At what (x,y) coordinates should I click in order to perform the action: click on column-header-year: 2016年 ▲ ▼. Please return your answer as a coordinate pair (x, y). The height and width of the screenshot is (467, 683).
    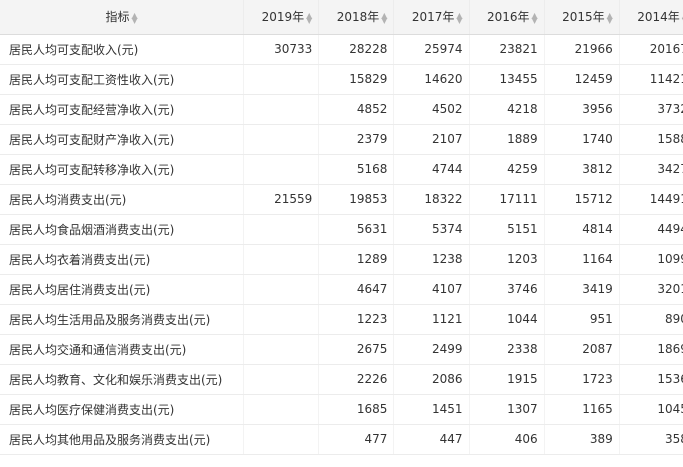
    Looking at the image, I should click on (507, 17).